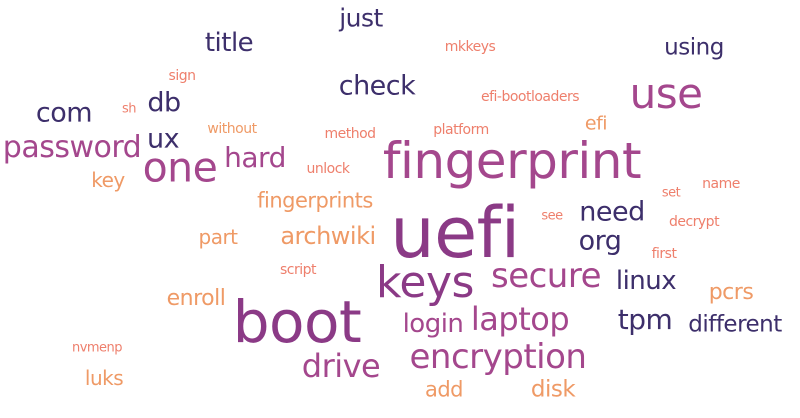  I want to click on word-keys: keys, so click(425, 282).